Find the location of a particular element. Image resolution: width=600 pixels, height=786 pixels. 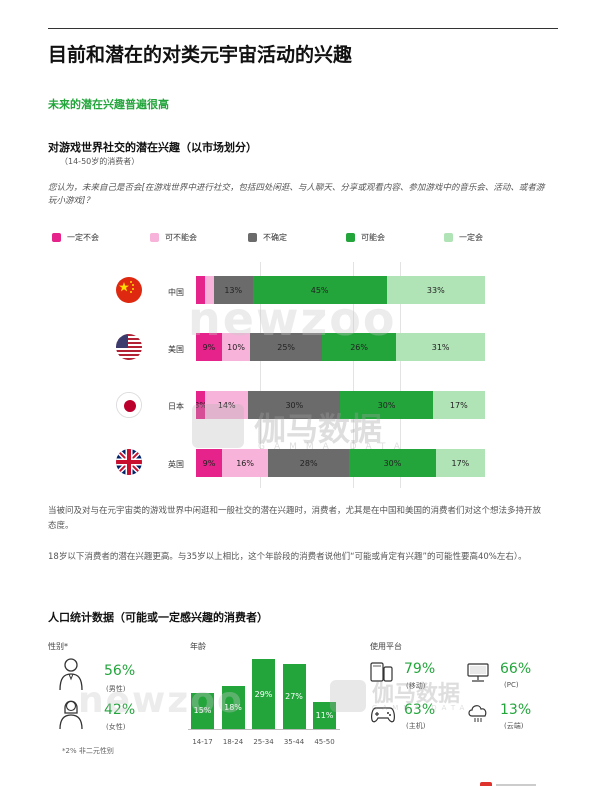

bar-segment: 28% is located at coordinates (309, 463).